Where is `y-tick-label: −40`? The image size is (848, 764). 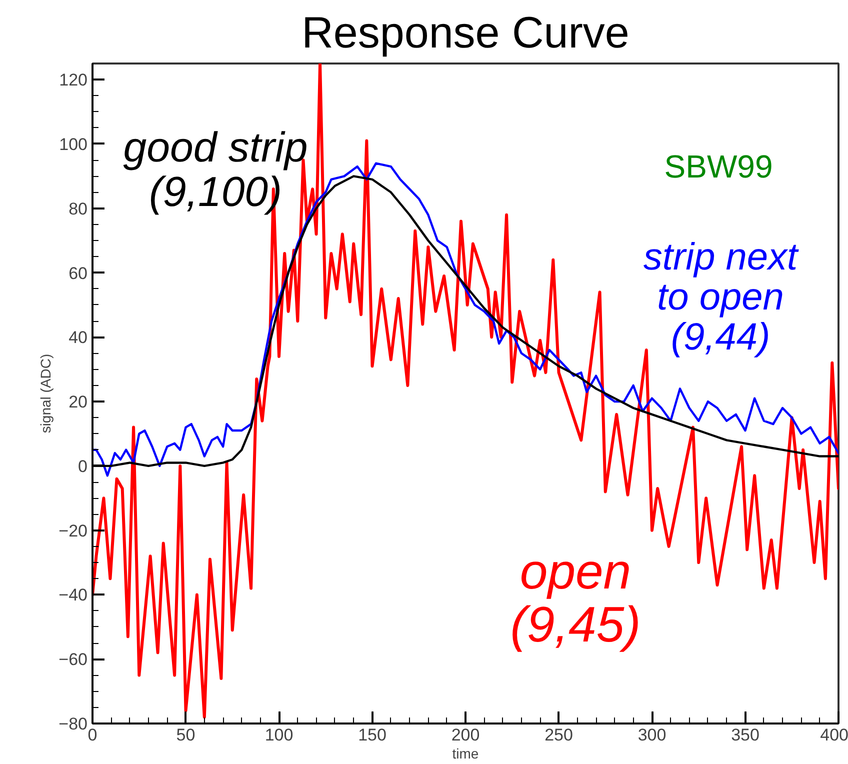
y-tick-label: −40 is located at coordinates (73, 595).